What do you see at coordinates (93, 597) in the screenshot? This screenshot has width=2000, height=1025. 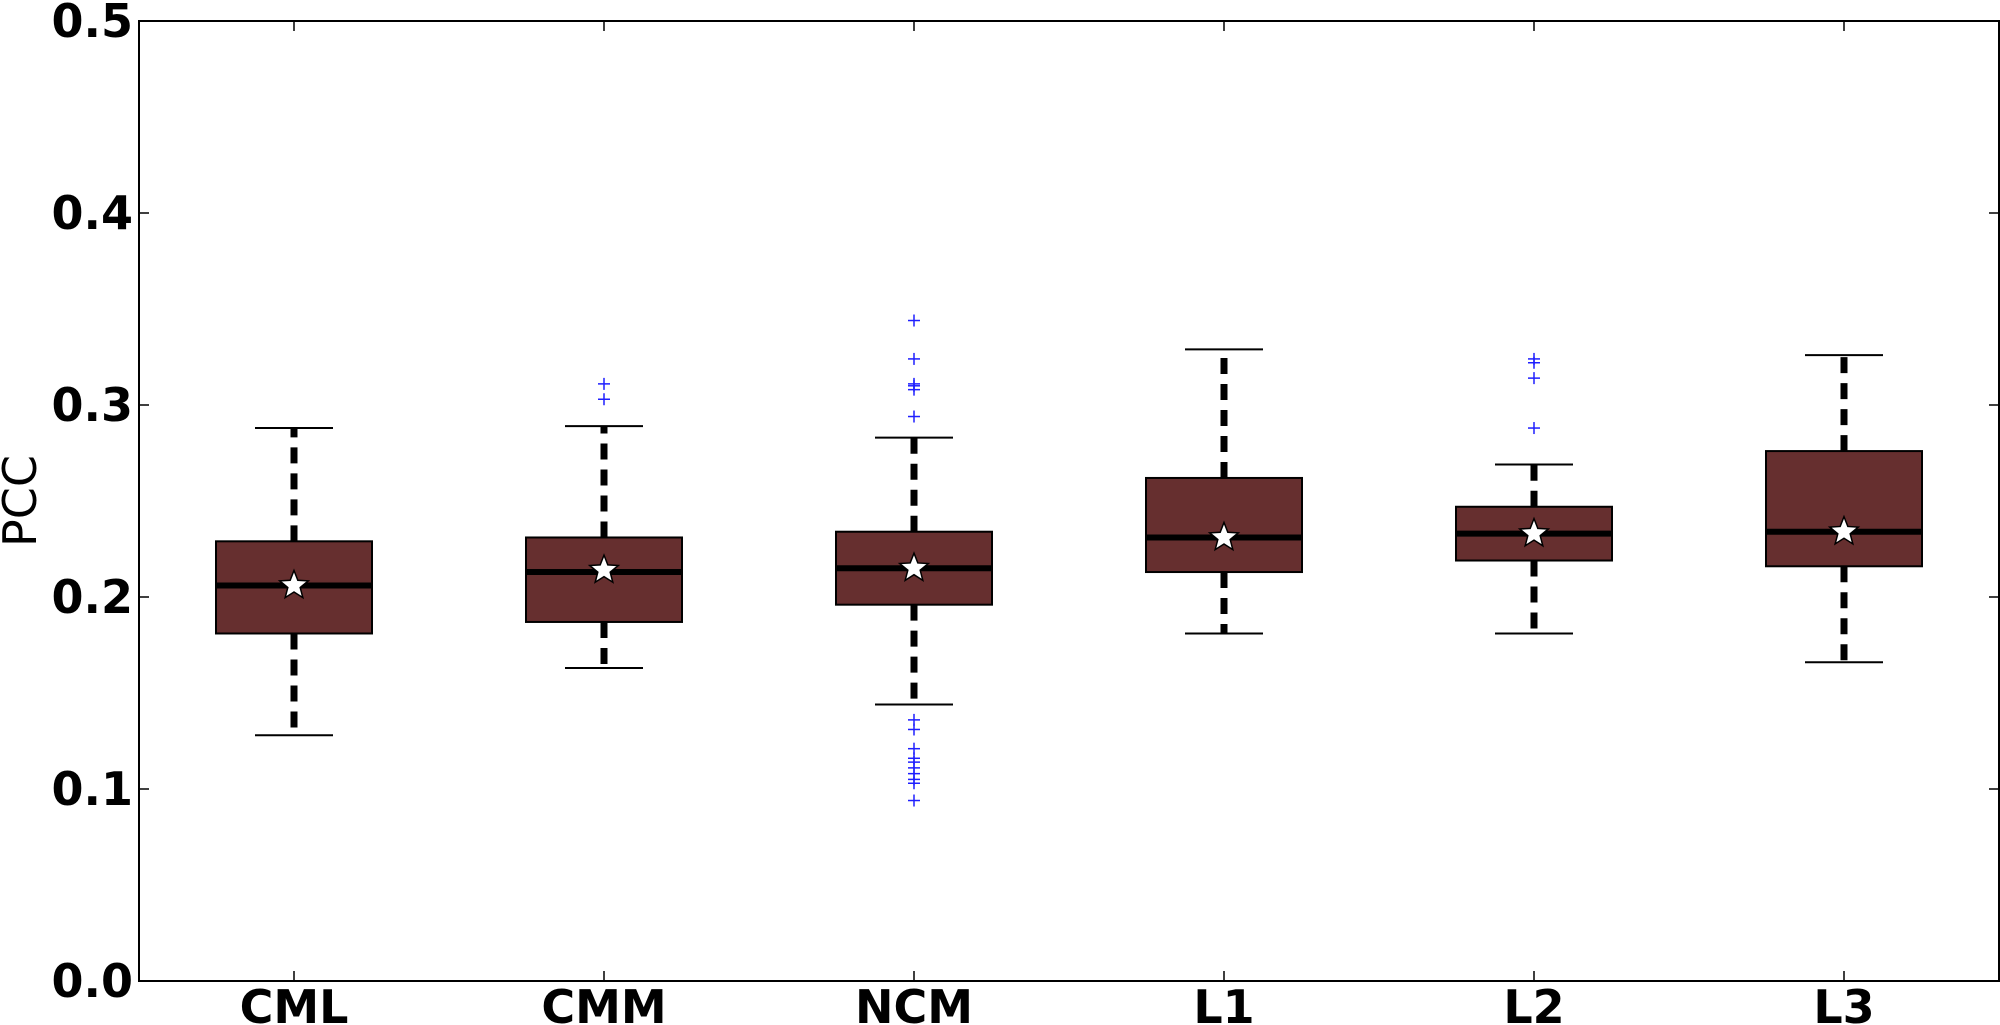 I see `y-tick-label: 0.2` at bounding box center [93, 597].